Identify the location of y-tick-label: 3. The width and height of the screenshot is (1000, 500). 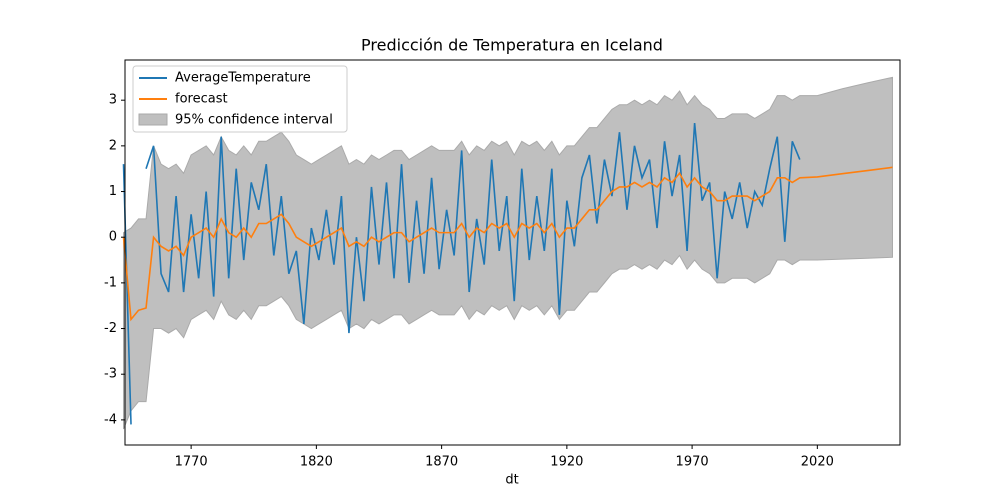
(113, 100).